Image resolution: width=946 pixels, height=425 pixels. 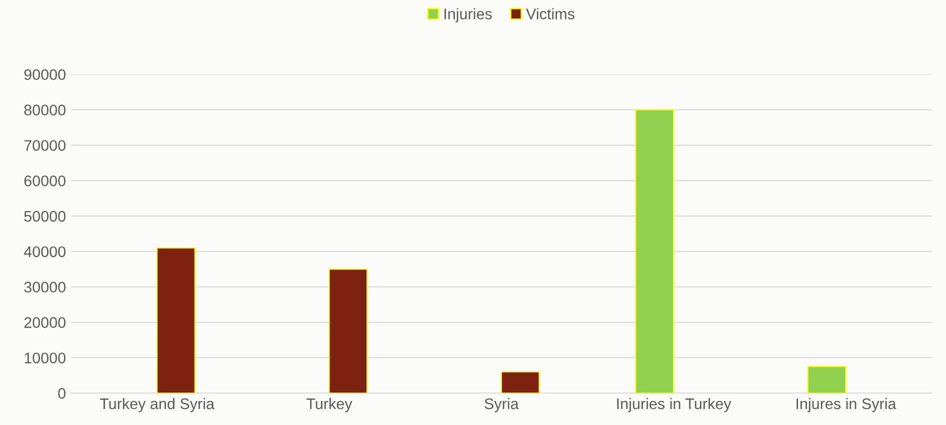 What do you see at coordinates (45, 74) in the screenshot?
I see `y-tick-label: 90000` at bounding box center [45, 74].